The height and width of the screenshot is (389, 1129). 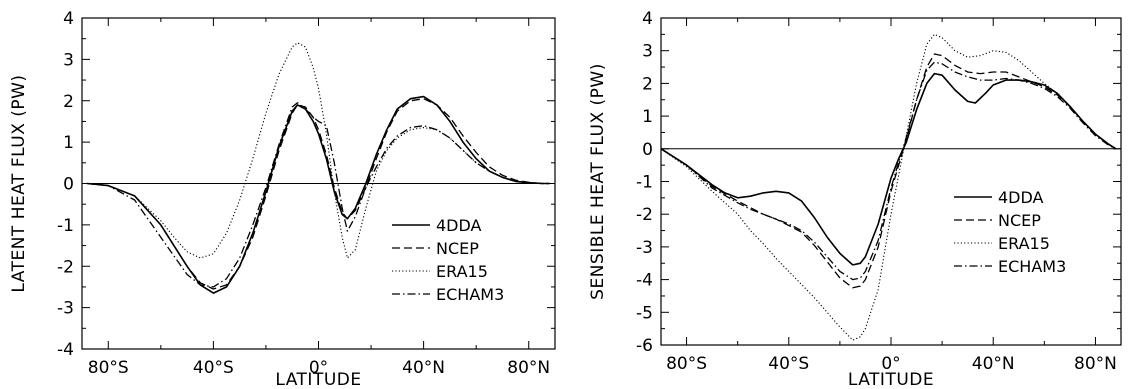 What do you see at coordinates (644, 346) in the screenshot?
I see `y-tick-label: -6` at bounding box center [644, 346].